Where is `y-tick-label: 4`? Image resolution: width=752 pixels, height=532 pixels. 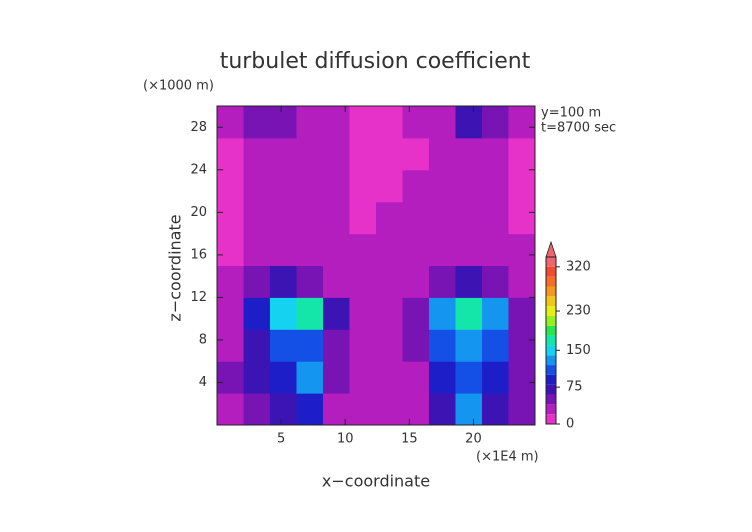 y-tick-label: 4 is located at coordinates (203, 382).